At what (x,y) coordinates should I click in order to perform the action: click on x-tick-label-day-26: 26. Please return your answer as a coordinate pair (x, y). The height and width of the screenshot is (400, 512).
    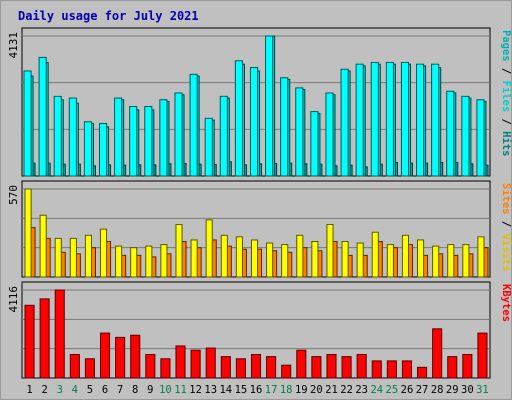
    Looking at the image, I should click on (407, 390).